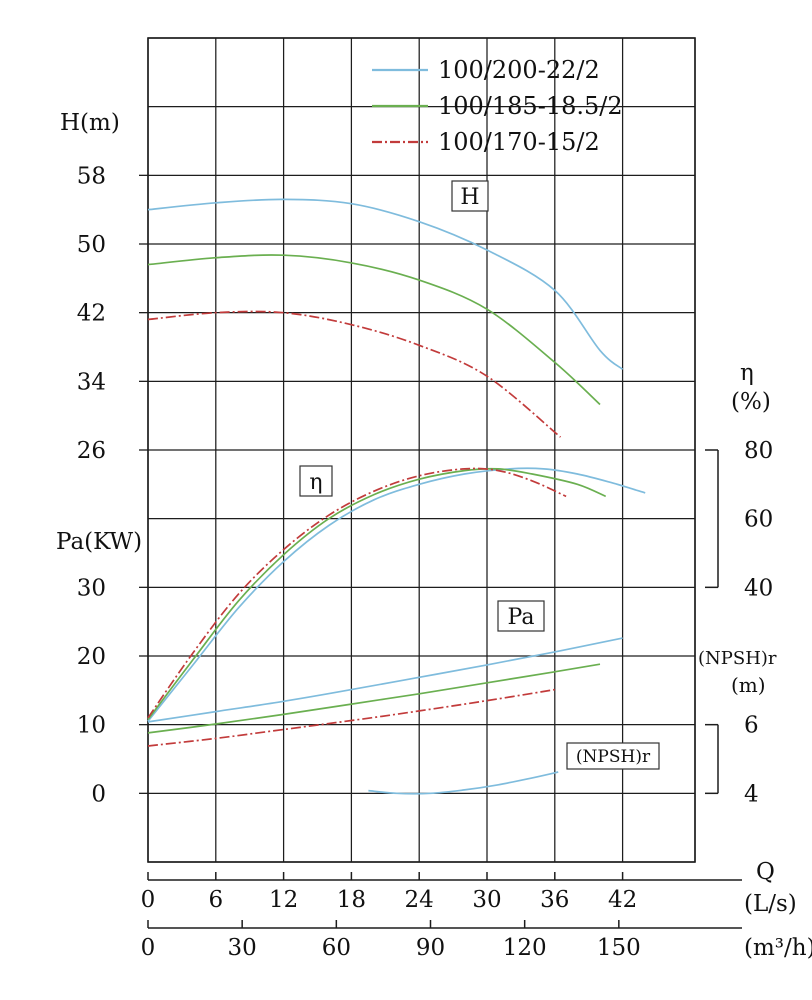 Image resolution: width=812 pixels, height=1000 pixels. I want to click on h-curve-label-box, so click(470, 196).